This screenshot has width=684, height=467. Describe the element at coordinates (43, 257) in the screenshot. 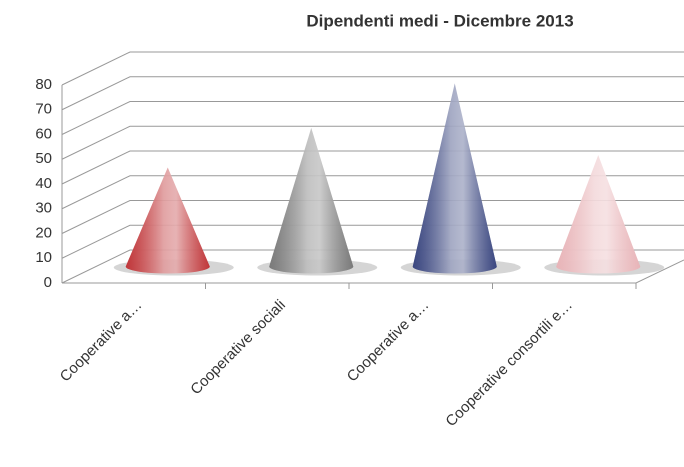

I see `y-tick-label: 10` at that location.